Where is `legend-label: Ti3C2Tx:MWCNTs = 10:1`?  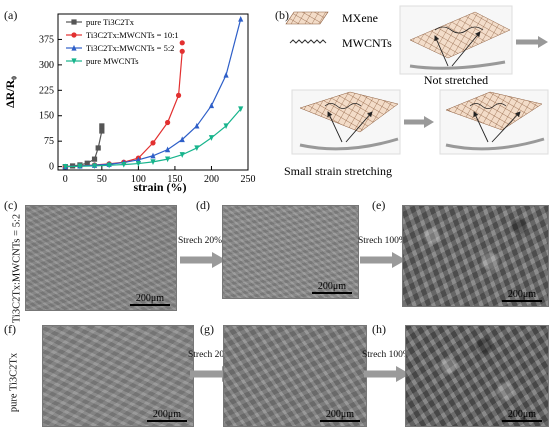
legend-label: Ti3C2Tx:MWCNTs = 10:1 is located at coordinates (132, 35).